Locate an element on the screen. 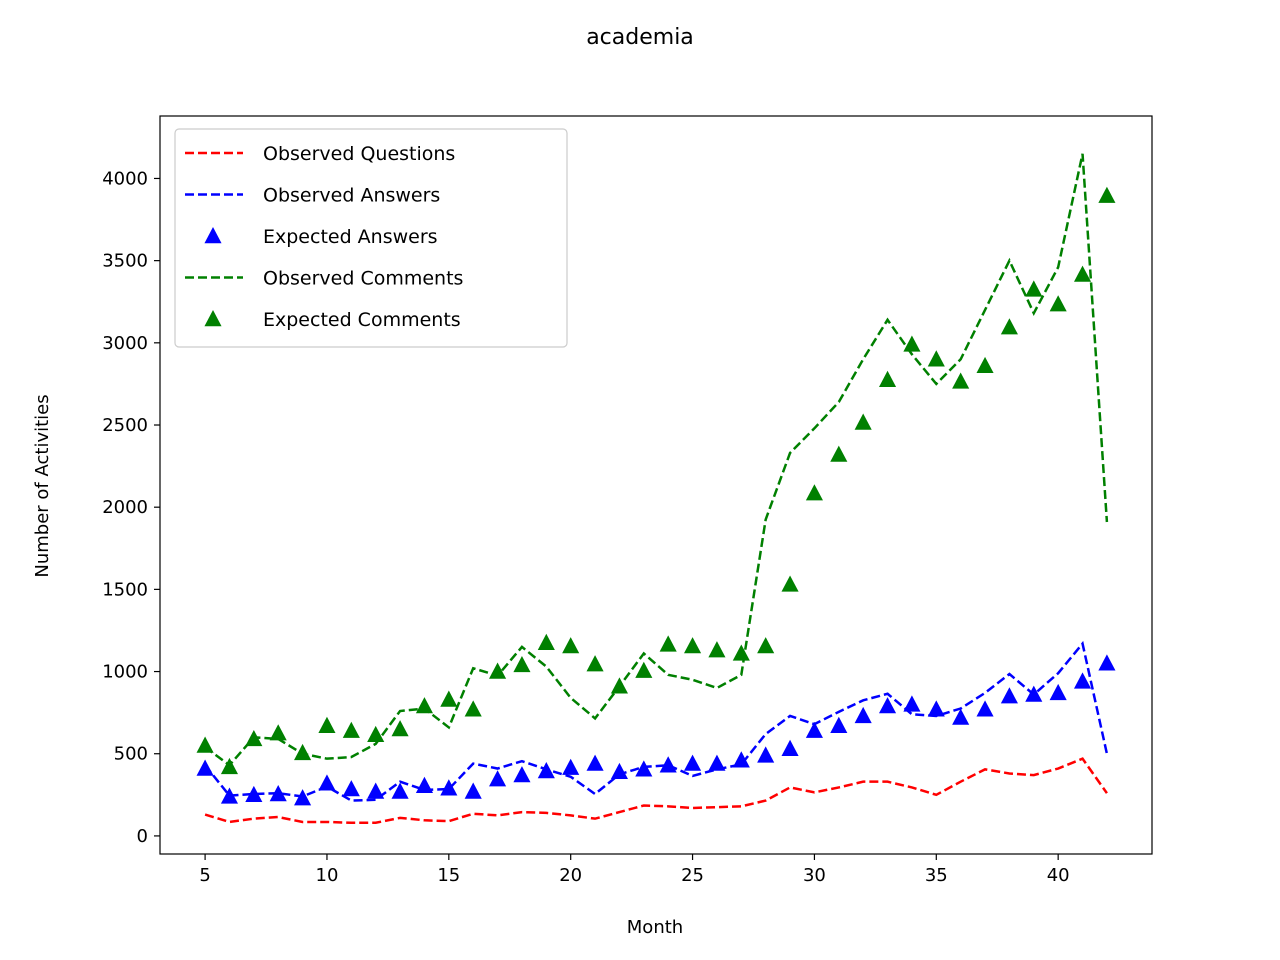 This screenshot has width=1280, height=960. legend-swatch-expected-comments is located at coordinates (213, 318).